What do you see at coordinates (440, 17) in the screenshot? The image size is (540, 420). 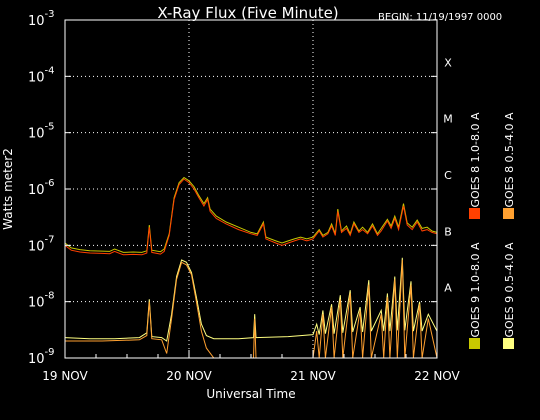 I see `begin-date-label: BEGIN: 11/19/1997 0000` at bounding box center [440, 17].